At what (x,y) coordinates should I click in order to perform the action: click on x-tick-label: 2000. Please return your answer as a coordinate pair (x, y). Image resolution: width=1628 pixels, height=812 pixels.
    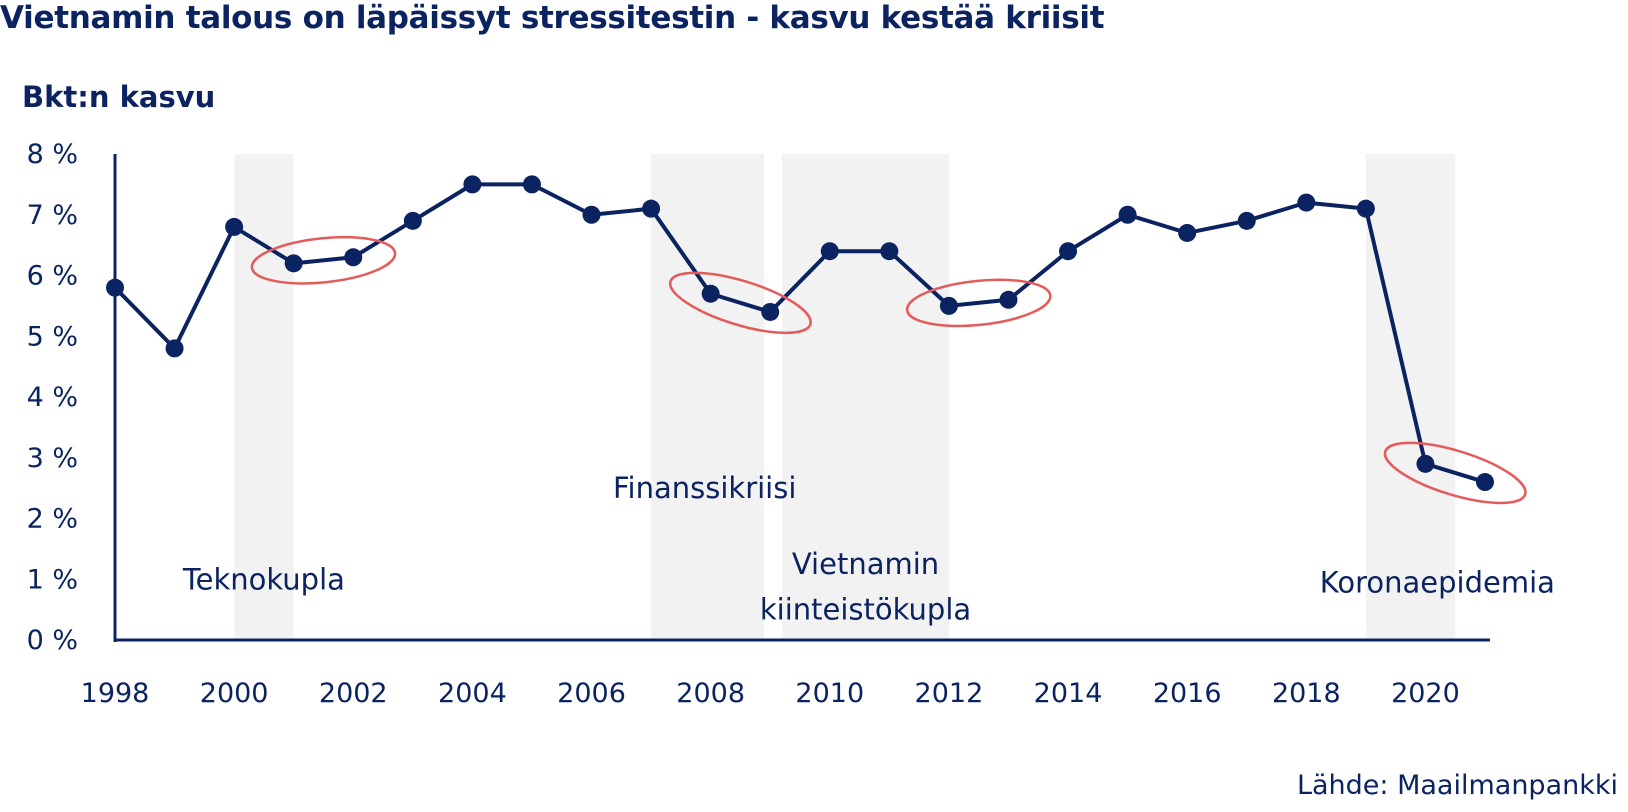
    Looking at the image, I should click on (234, 693).